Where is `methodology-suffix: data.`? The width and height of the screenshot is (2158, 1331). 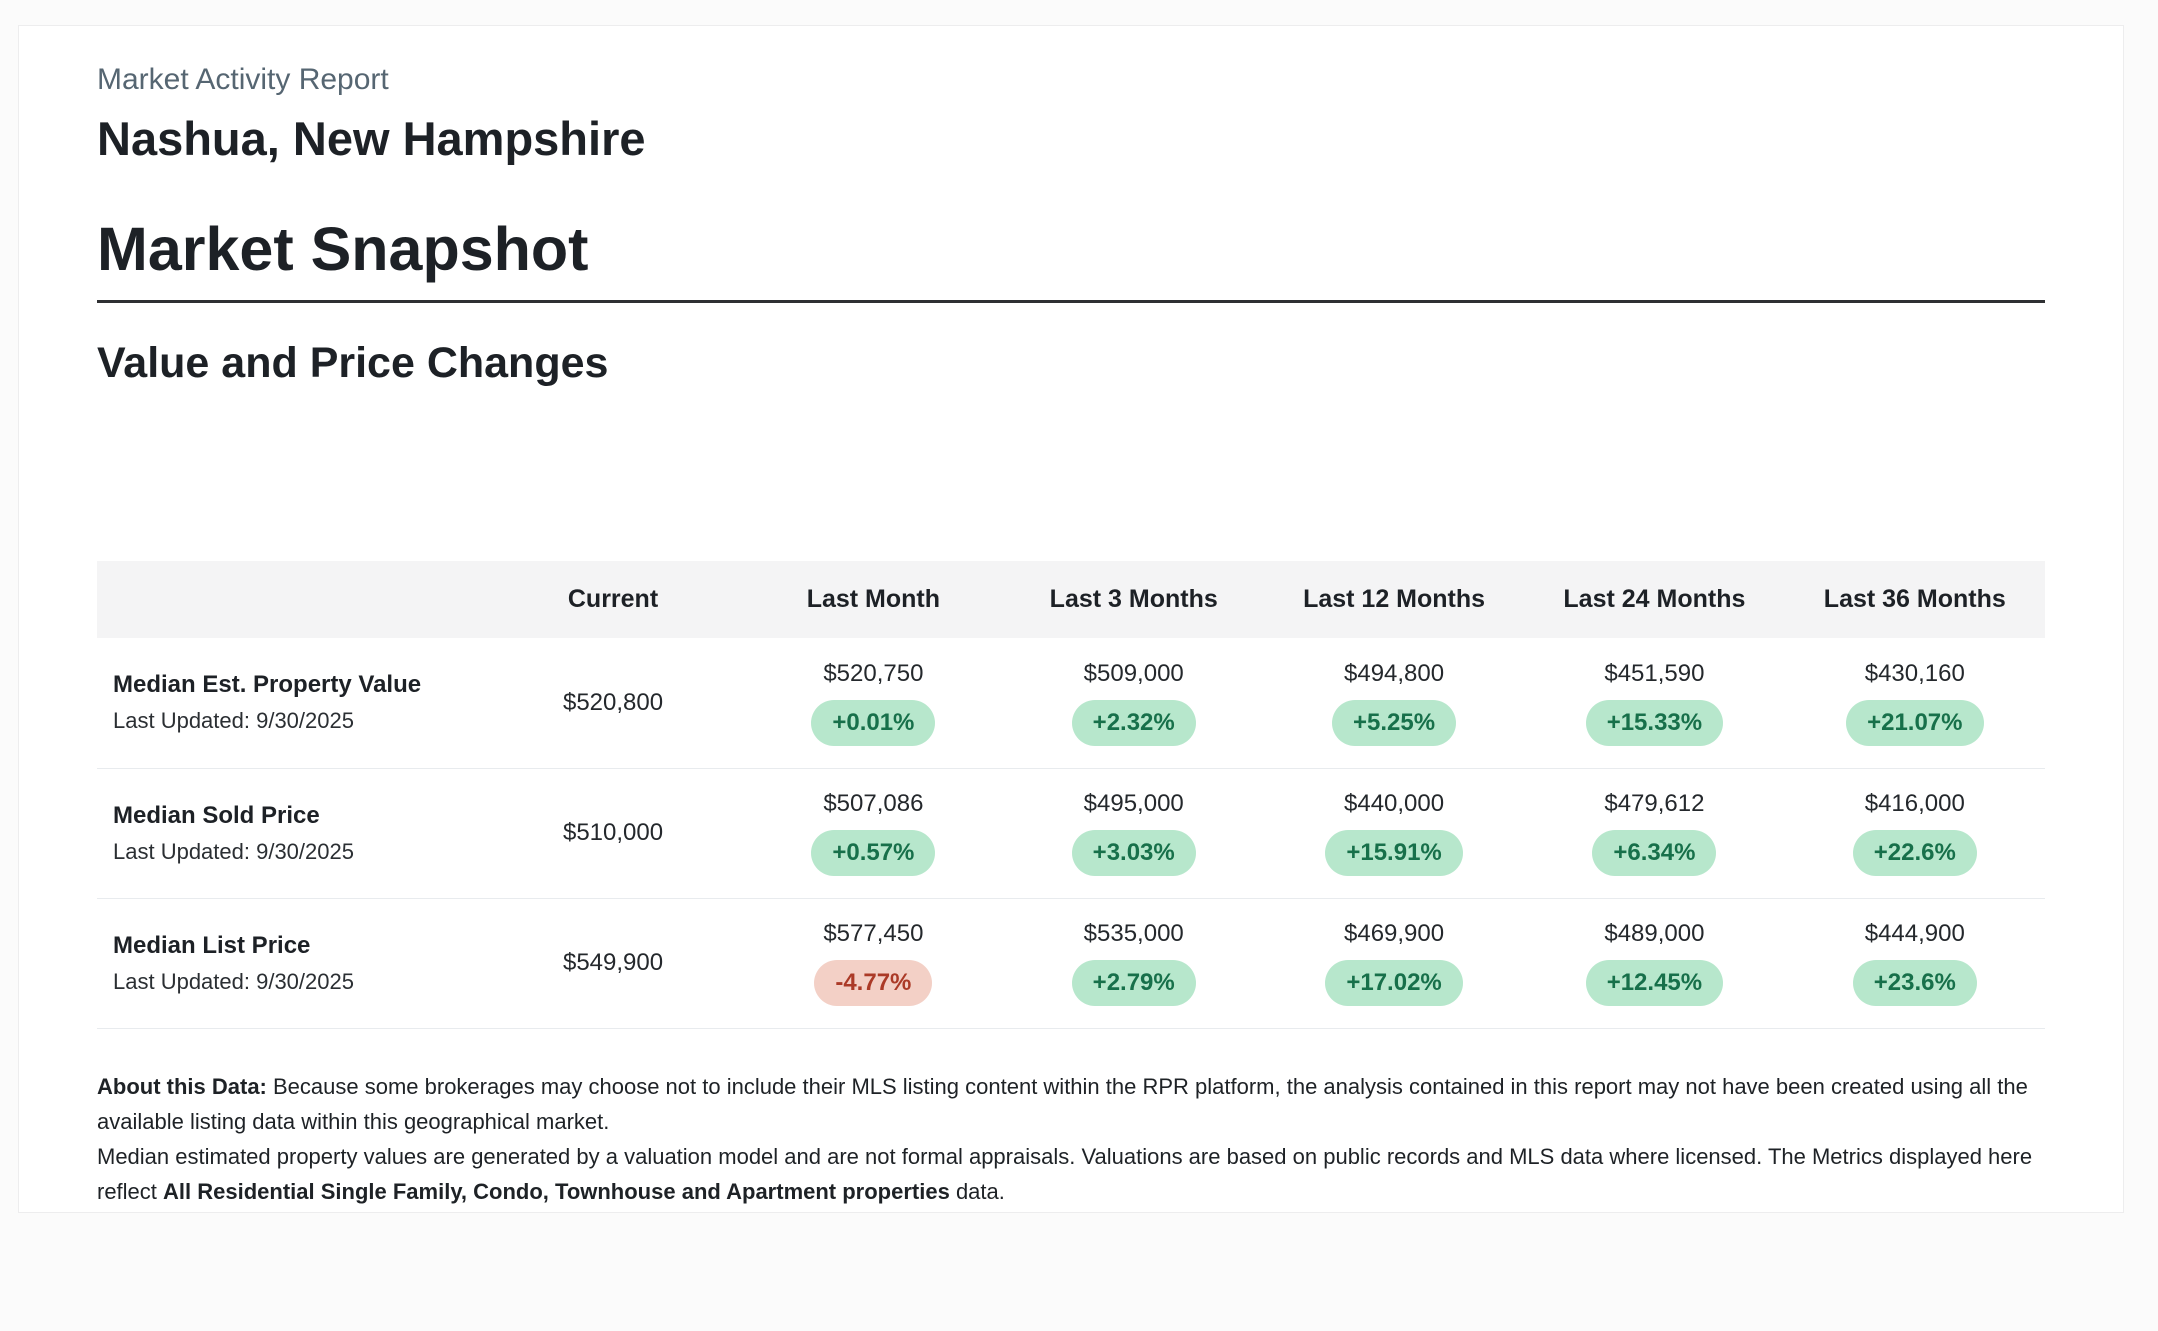
methodology-suffix: data. is located at coordinates (977, 1192).